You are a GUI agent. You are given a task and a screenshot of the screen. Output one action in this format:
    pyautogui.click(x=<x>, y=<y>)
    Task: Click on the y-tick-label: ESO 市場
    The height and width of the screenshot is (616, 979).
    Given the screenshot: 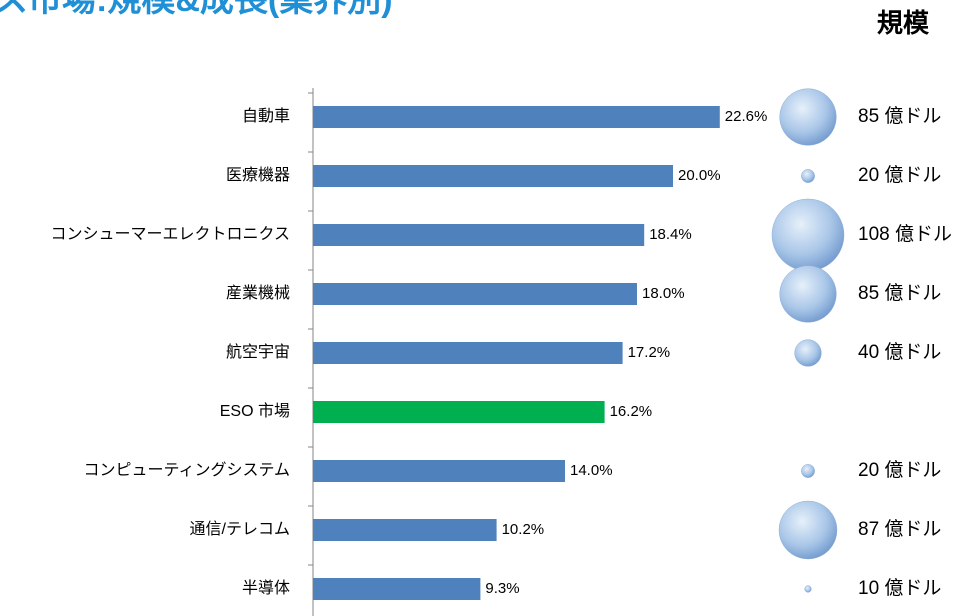 What is the action you would take?
    pyautogui.click(x=255, y=411)
    